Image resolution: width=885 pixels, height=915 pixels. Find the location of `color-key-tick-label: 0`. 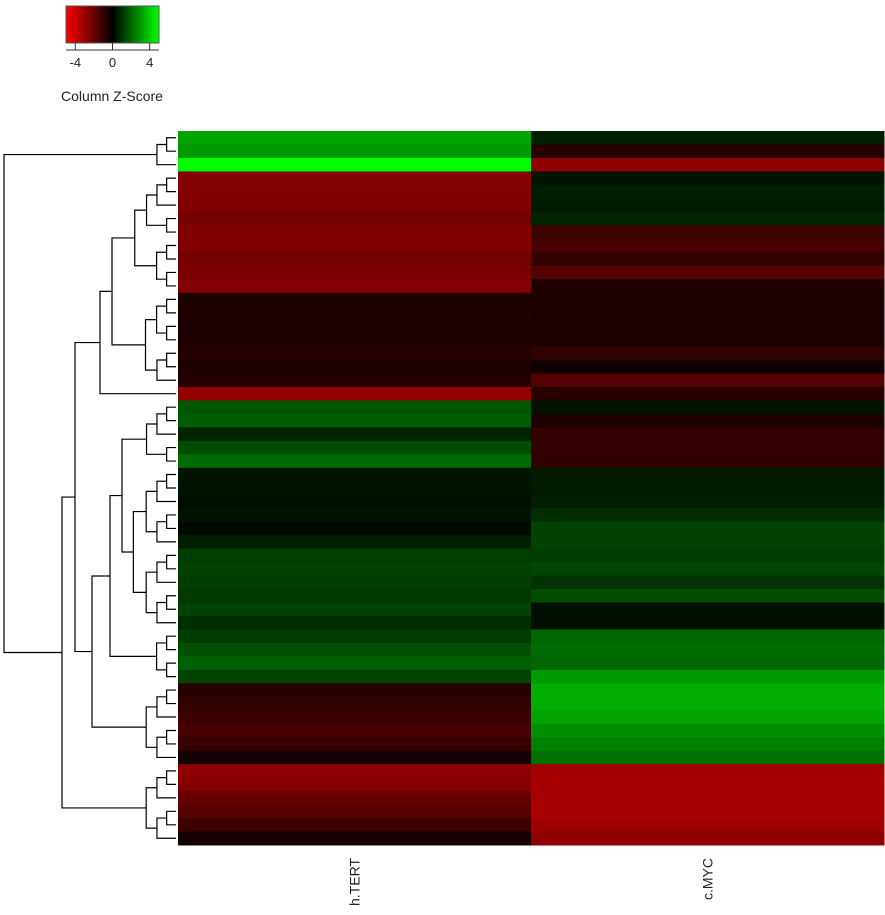

color-key-tick-label: 0 is located at coordinates (112, 62).